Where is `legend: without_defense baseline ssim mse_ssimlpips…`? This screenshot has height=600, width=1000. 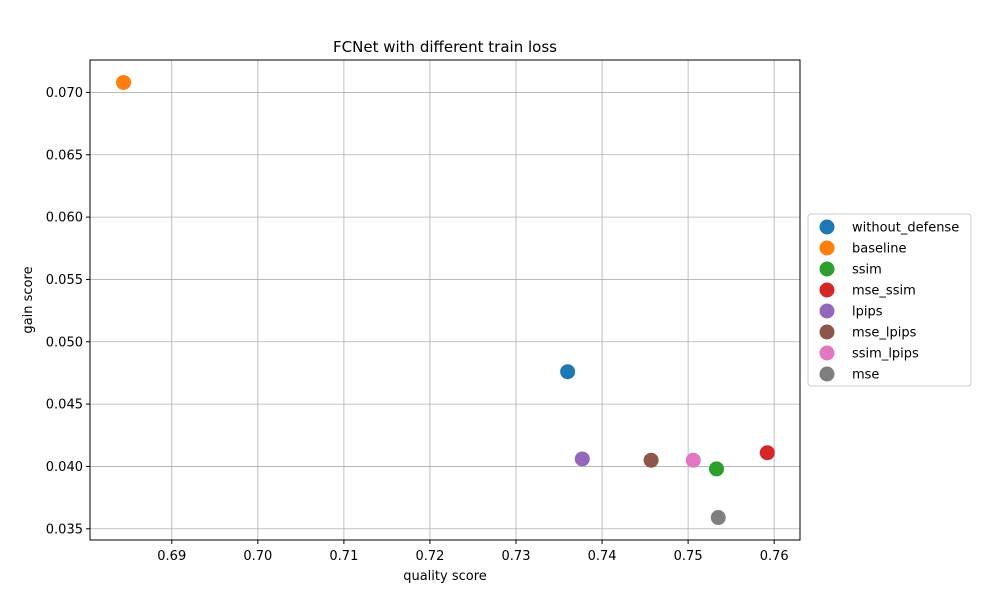 legend: without_defense baseline ssim mse_ssimlpips… is located at coordinates (889, 300).